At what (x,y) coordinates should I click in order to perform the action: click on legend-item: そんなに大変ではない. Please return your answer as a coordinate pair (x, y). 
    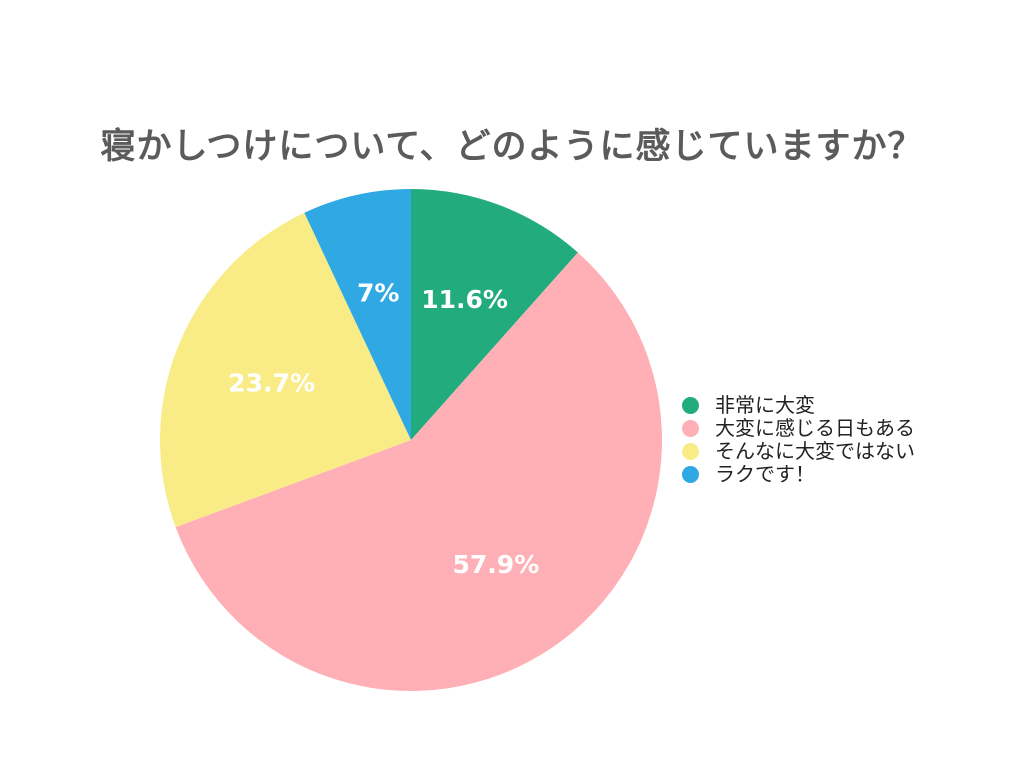
    Looking at the image, I should click on (798, 451).